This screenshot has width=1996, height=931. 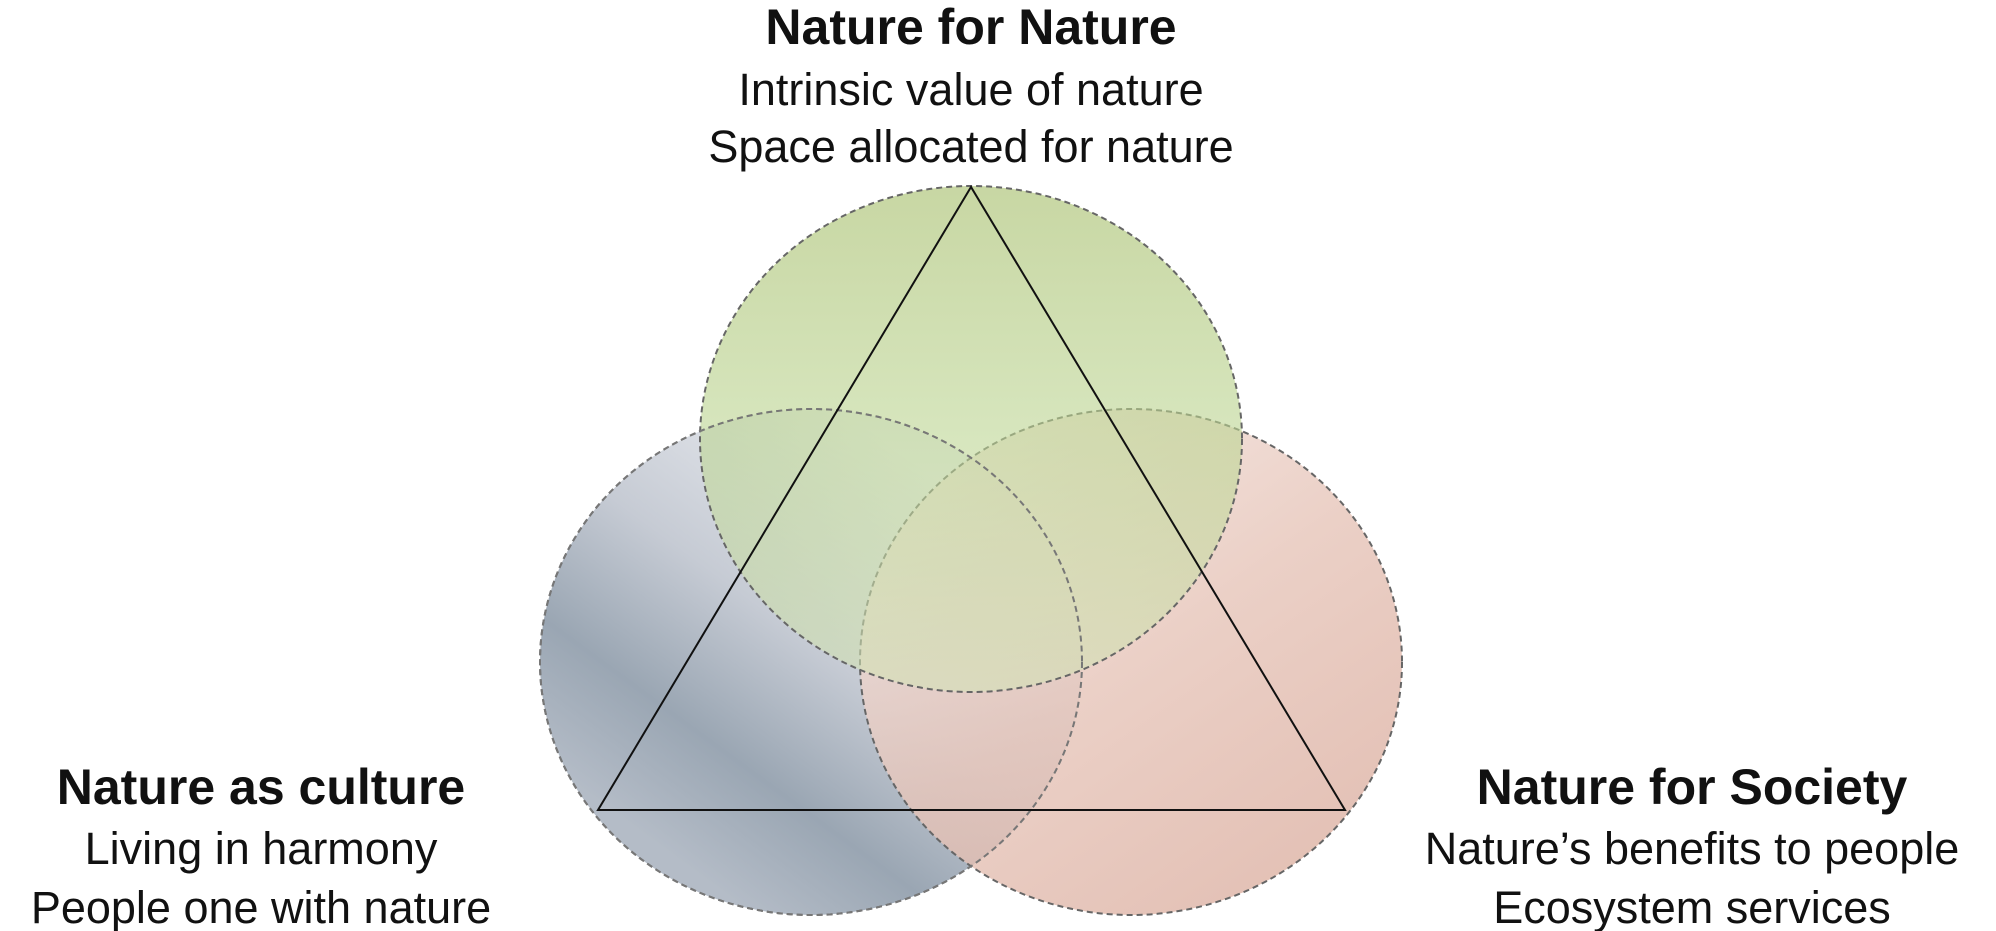 What do you see at coordinates (970, 146) in the screenshot?
I see `node-line: Space allocated for nature` at bounding box center [970, 146].